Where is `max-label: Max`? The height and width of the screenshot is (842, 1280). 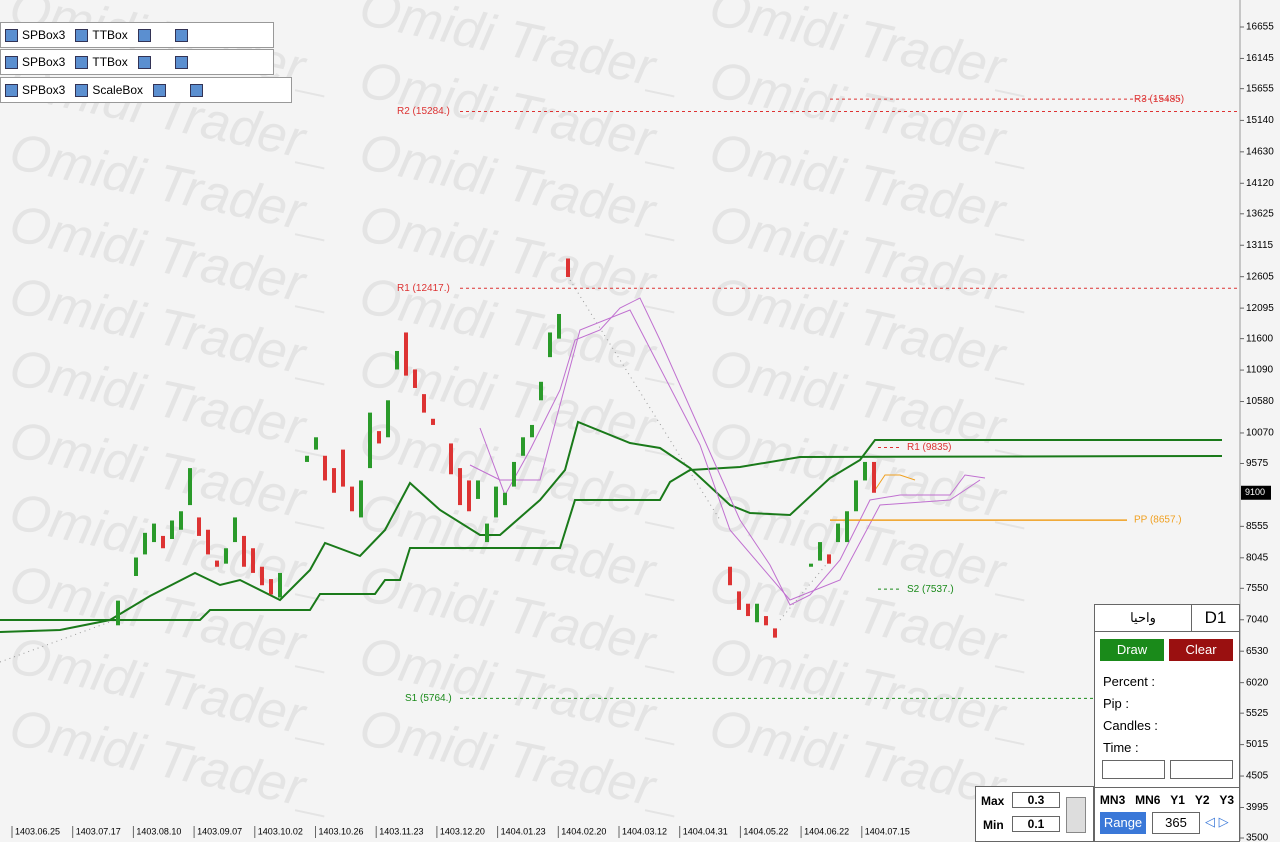 max-label: Max is located at coordinates (993, 801).